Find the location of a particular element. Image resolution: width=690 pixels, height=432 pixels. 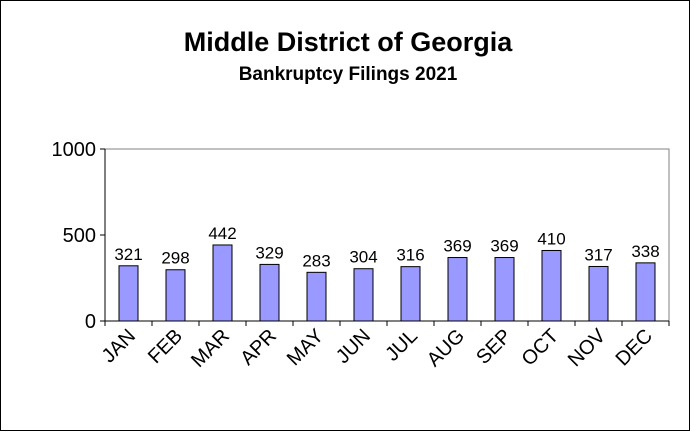

data-label: 316 is located at coordinates (410, 255).